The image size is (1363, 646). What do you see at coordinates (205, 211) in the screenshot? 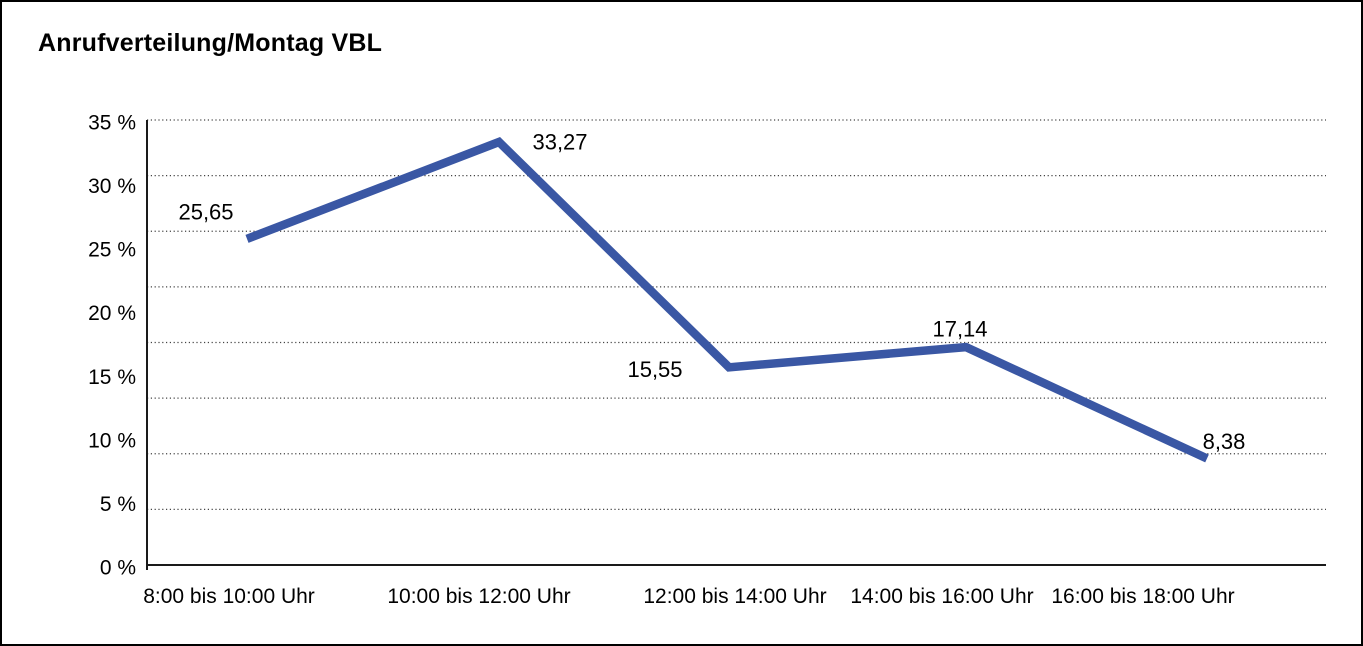
I see `data-point-label: 25,65` at bounding box center [205, 211].